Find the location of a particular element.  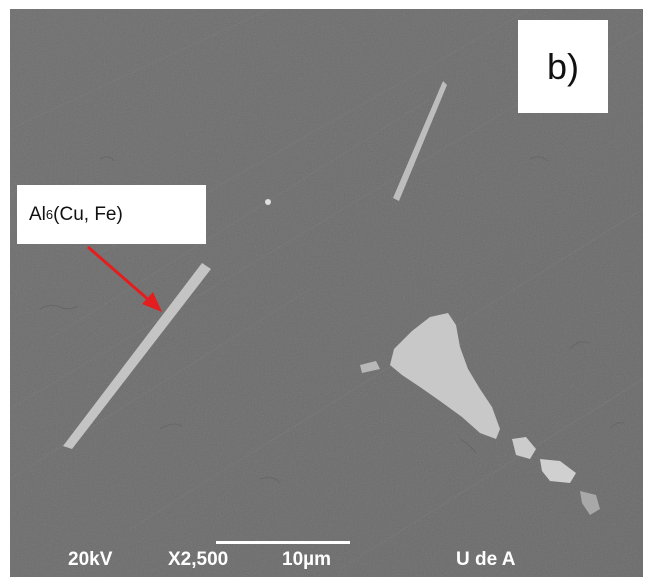

fragment-particle-left is located at coordinates (370, 367).